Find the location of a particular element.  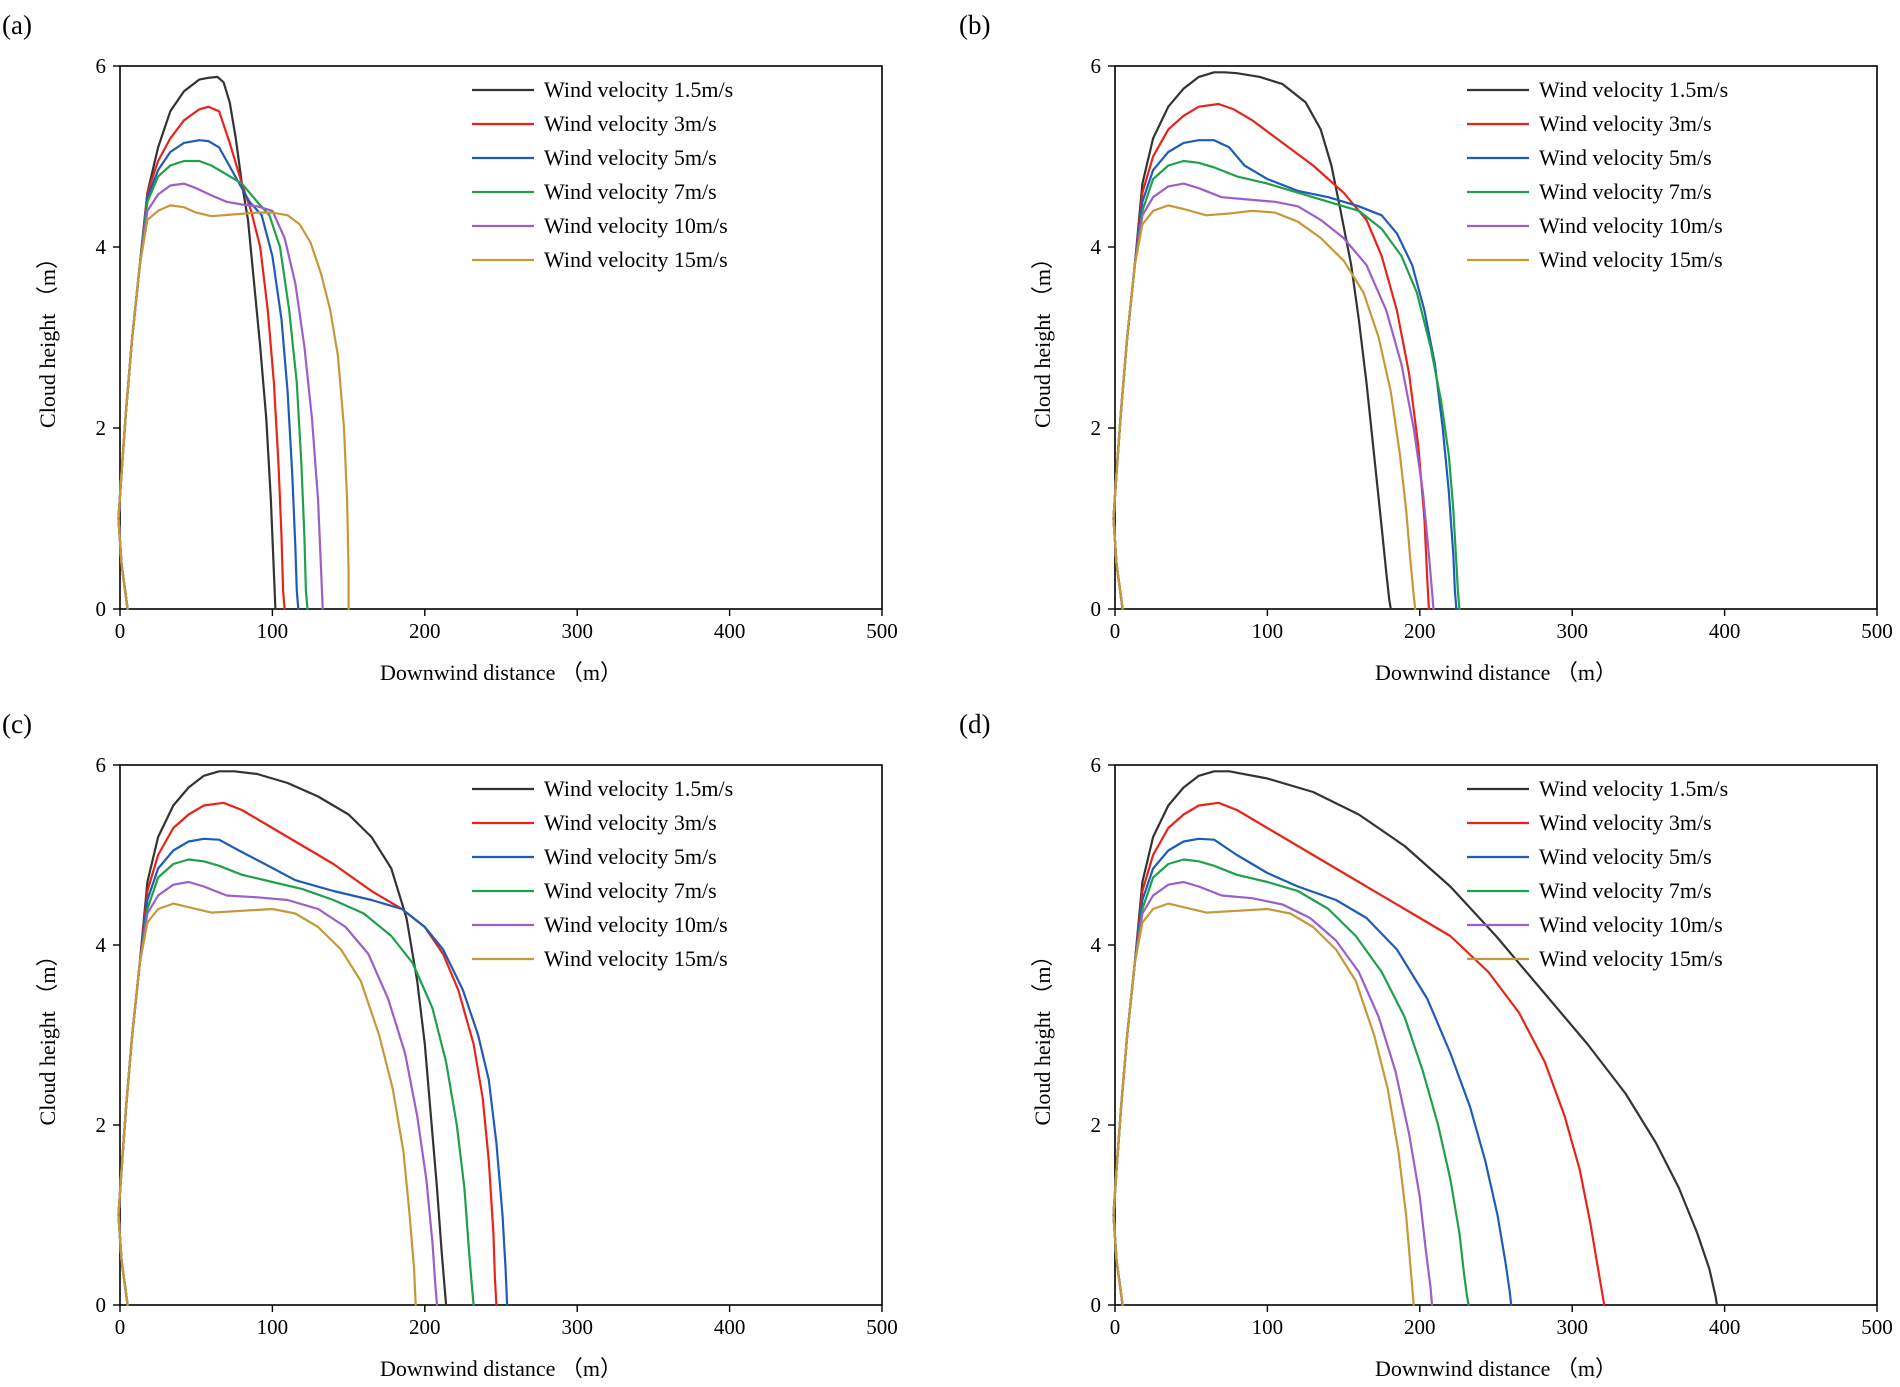

panel-label: (d) is located at coordinates (974, 724).